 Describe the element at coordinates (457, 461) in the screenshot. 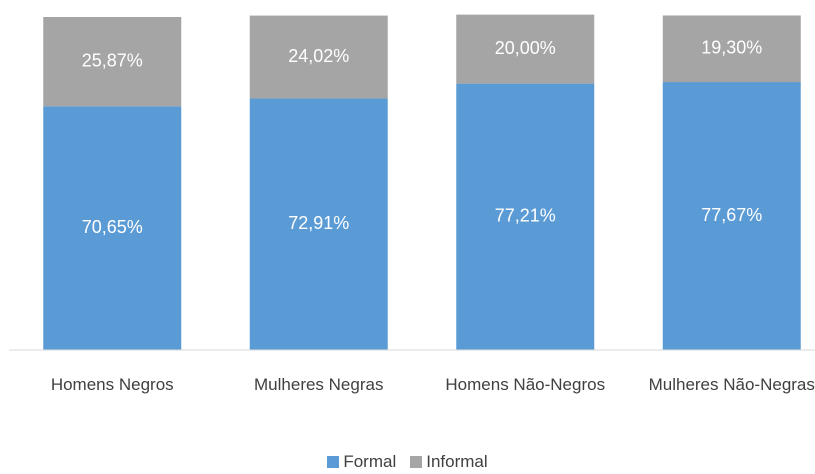

I see `legend-label: Informal` at that location.